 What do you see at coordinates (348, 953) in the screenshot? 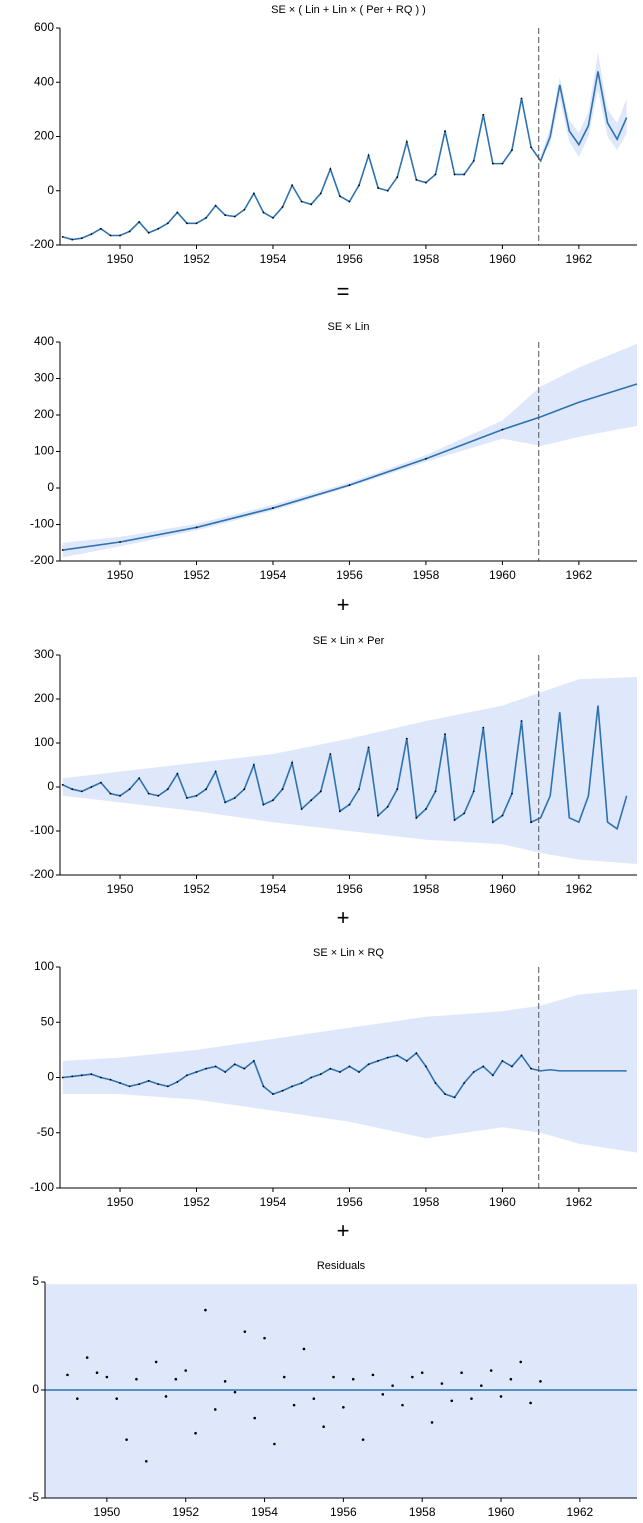
I see `chart-title: SE × Lin × RQ` at bounding box center [348, 953].